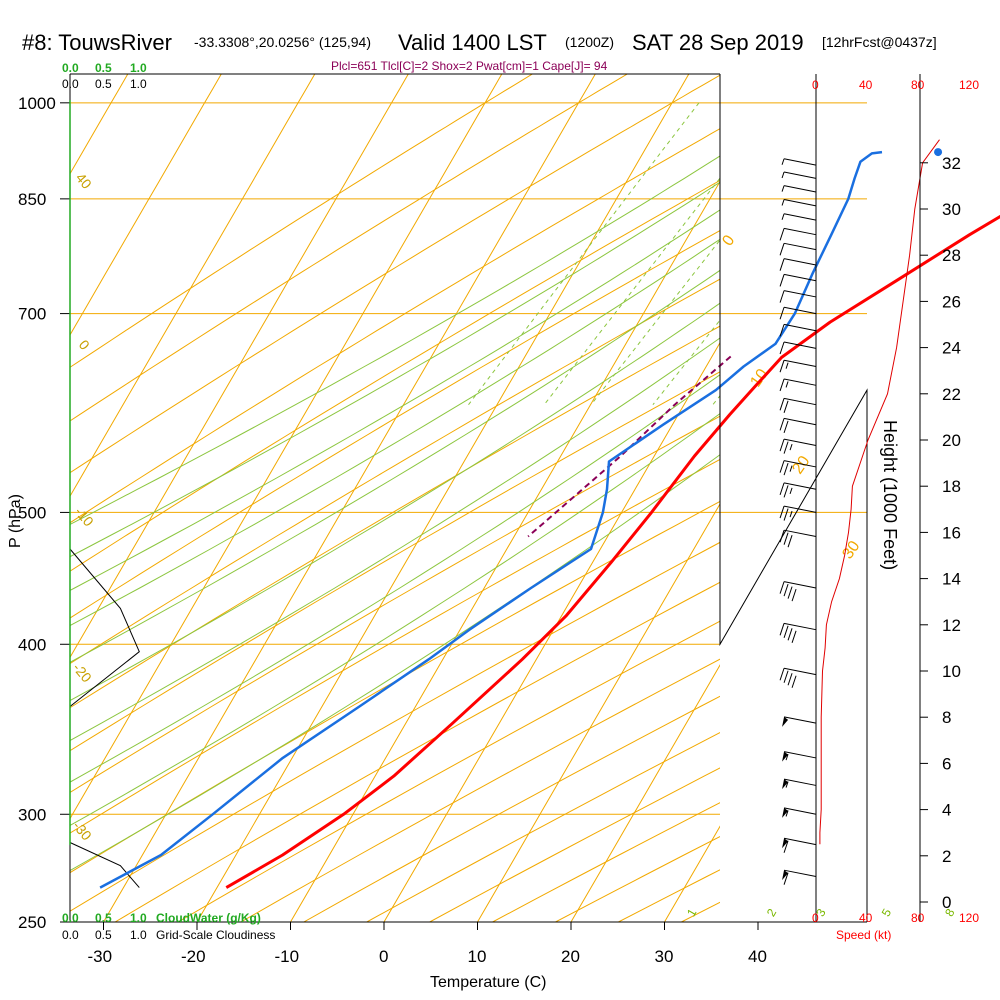  I want to click on height-tick-label: 8, so click(946, 717).